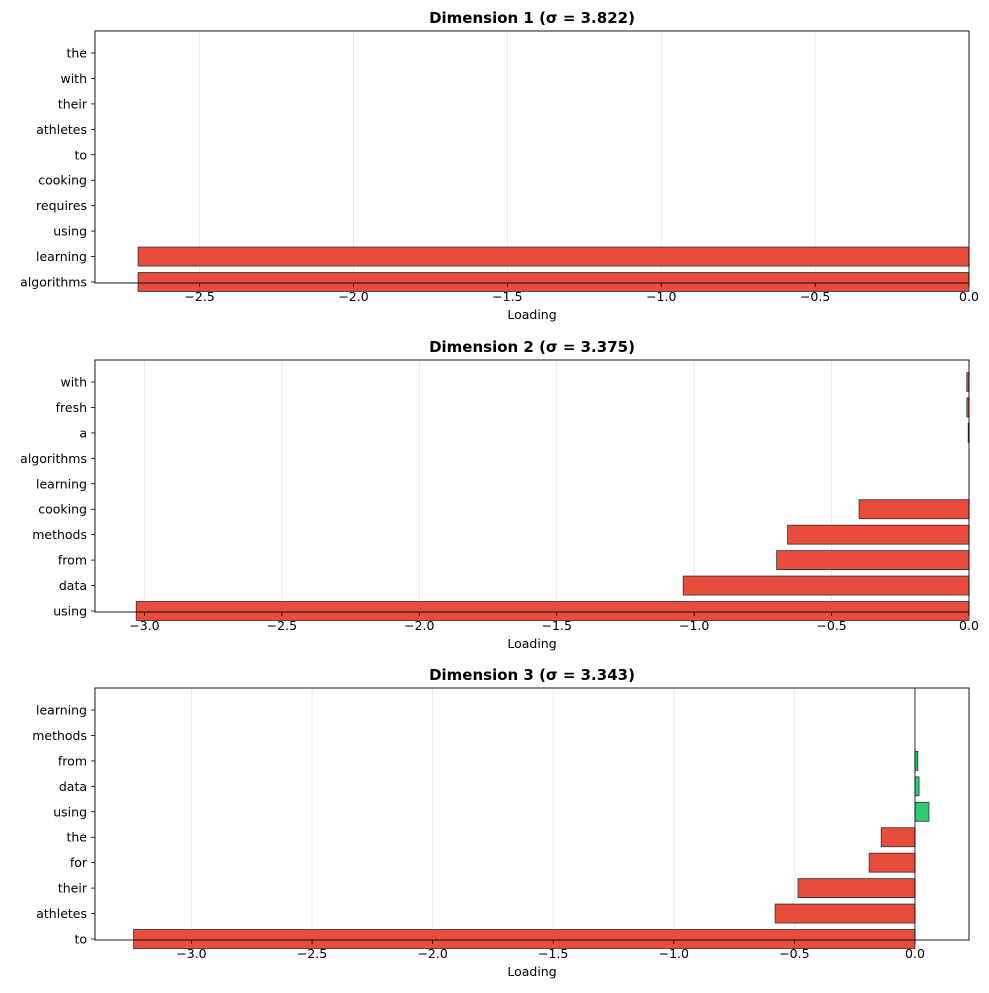  What do you see at coordinates (79, 862) in the screenshot?
I see `y-tick-label: for` at bounding box center [79, 862].